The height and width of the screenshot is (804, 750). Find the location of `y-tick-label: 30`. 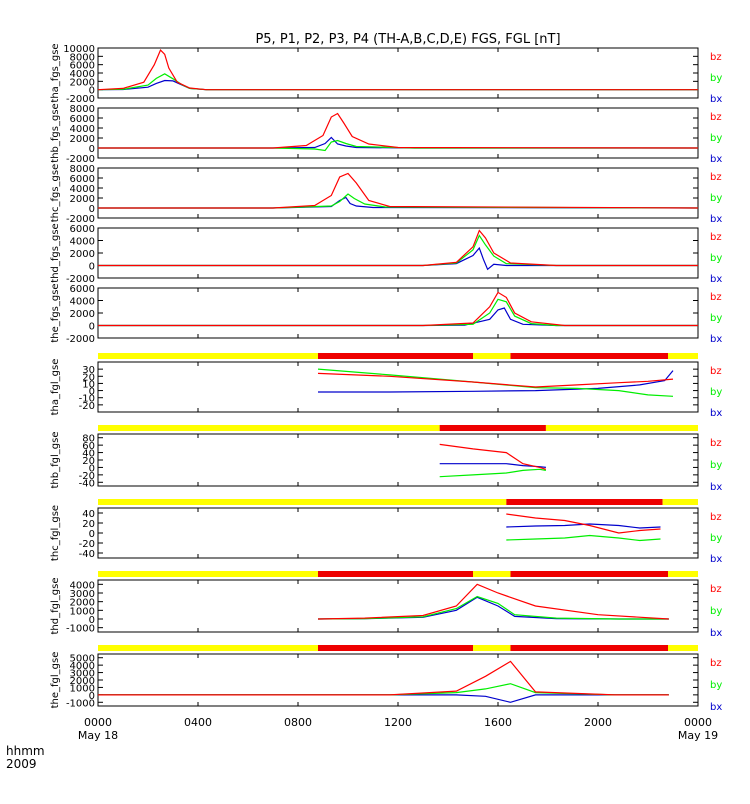

y-tick-label: 30 is located at coordinates (88, 370).